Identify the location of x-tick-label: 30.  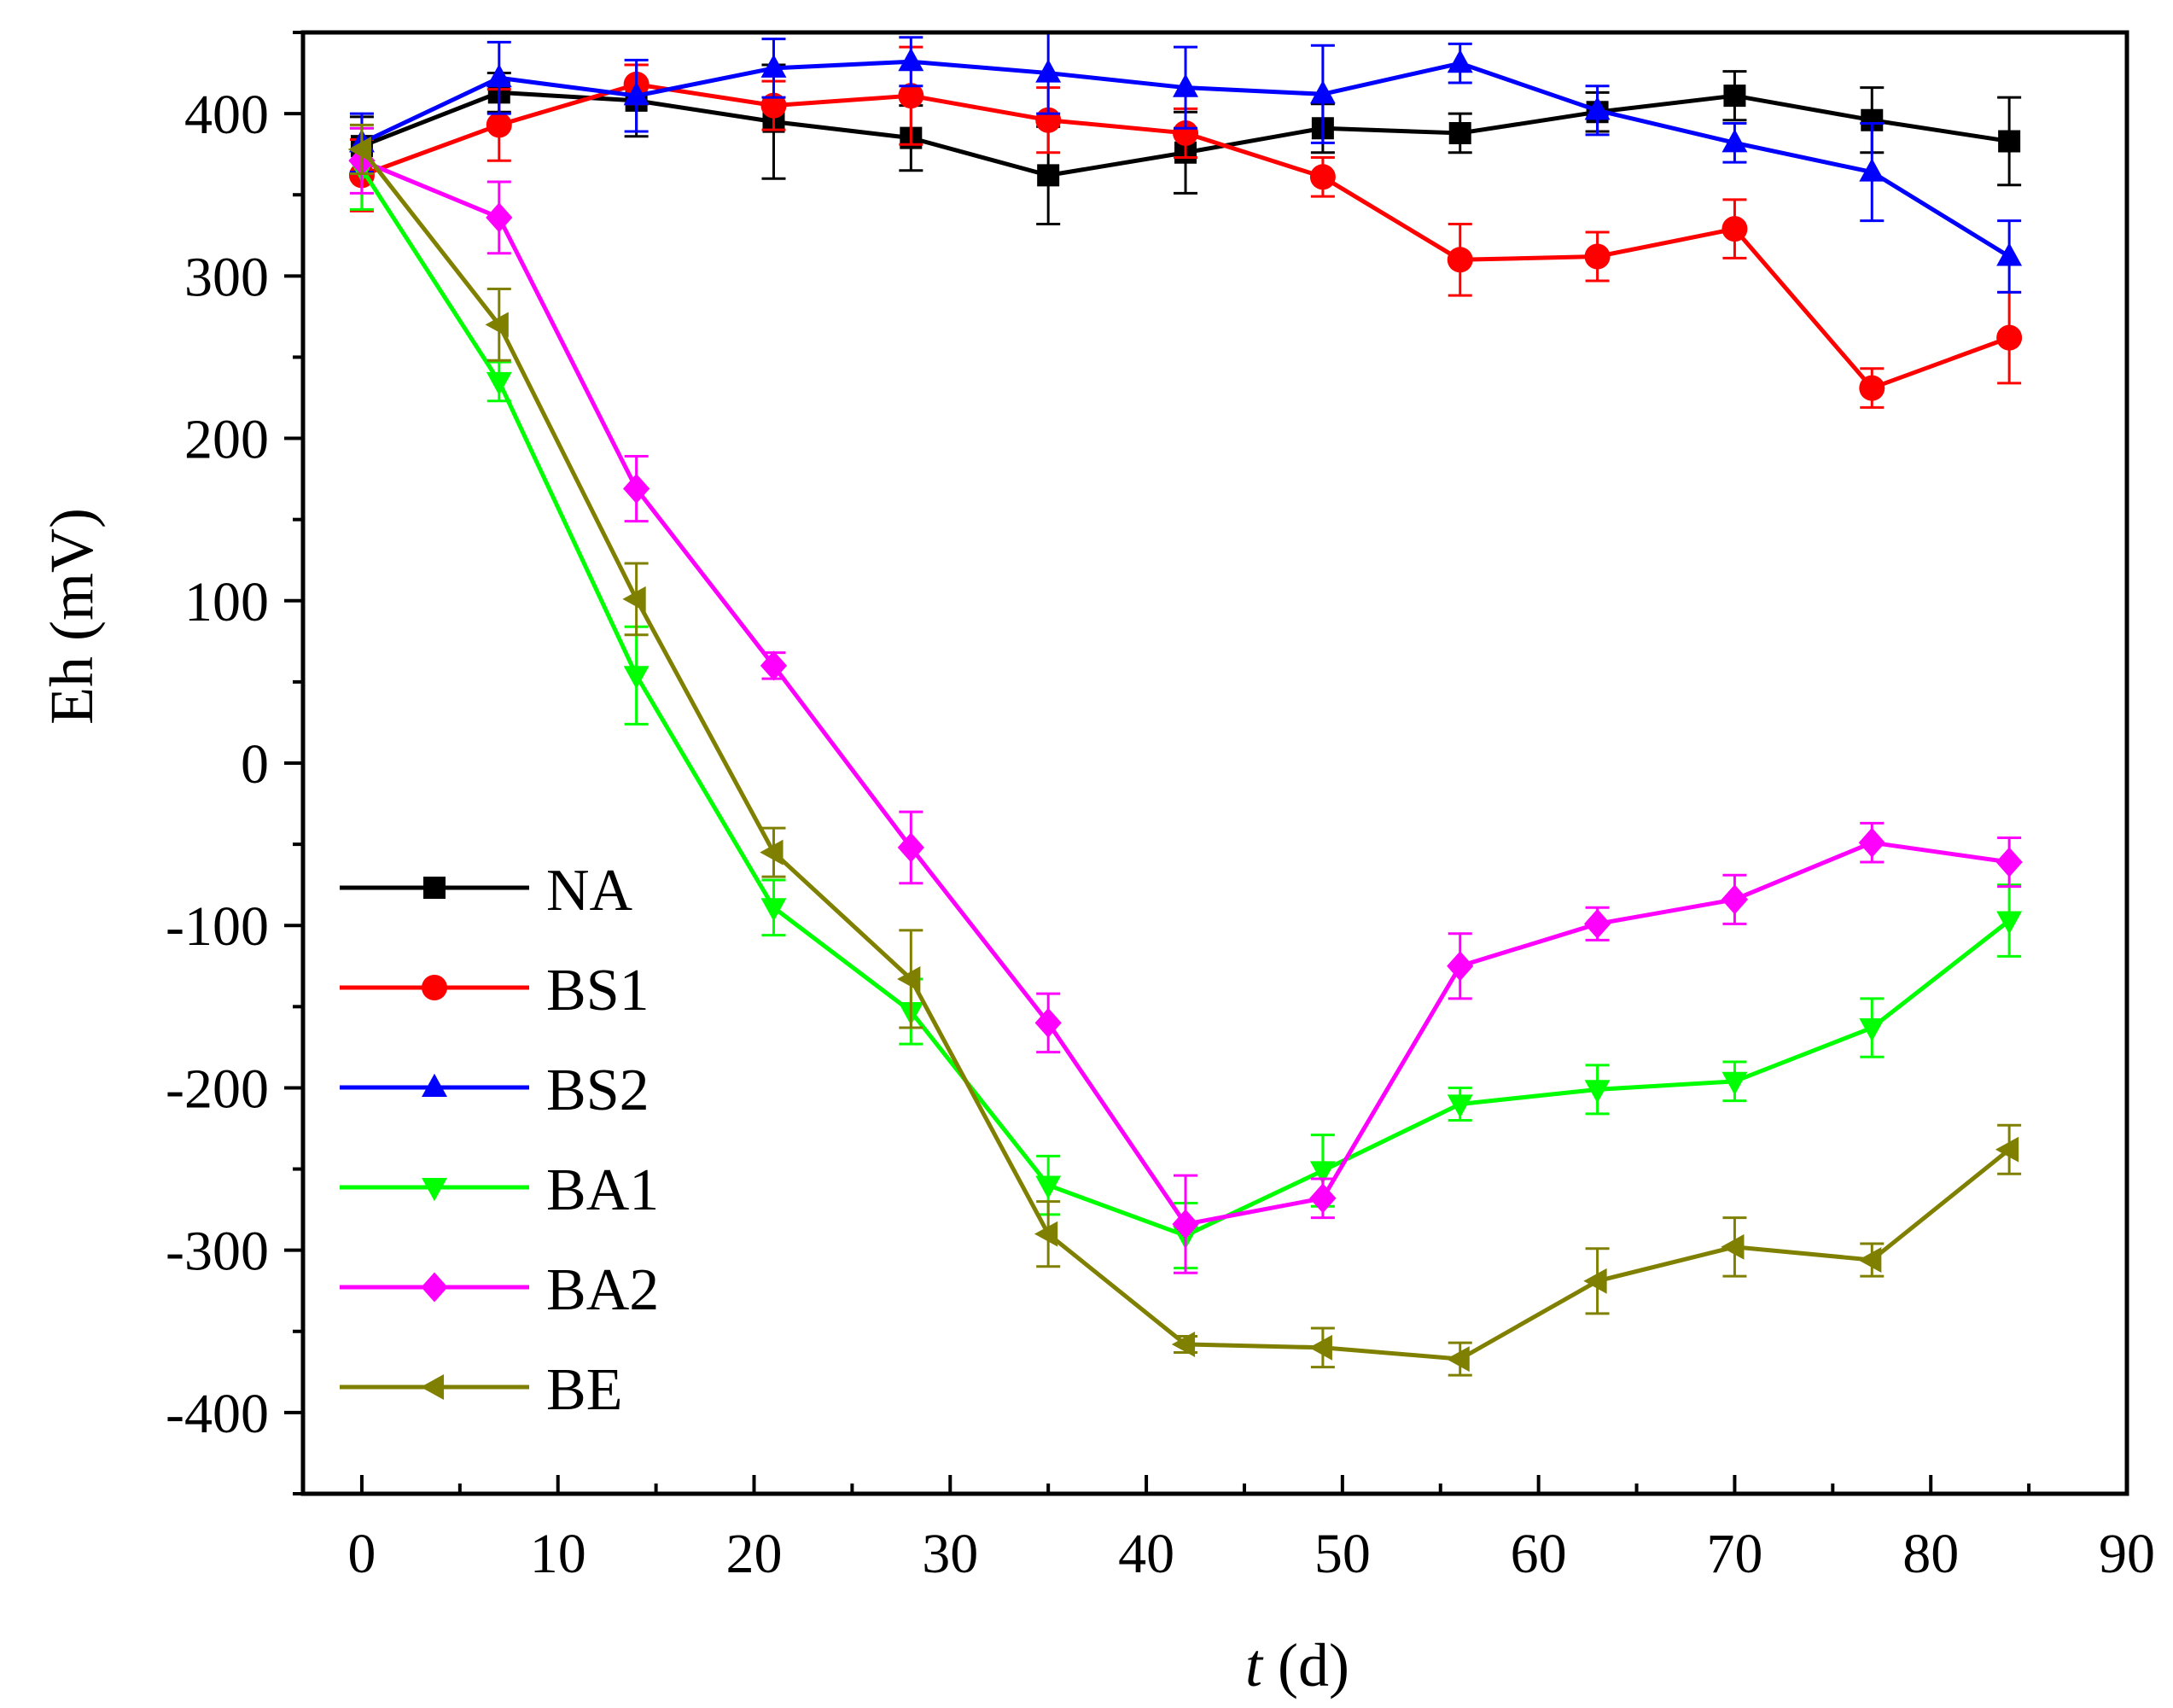
(950, 1554).